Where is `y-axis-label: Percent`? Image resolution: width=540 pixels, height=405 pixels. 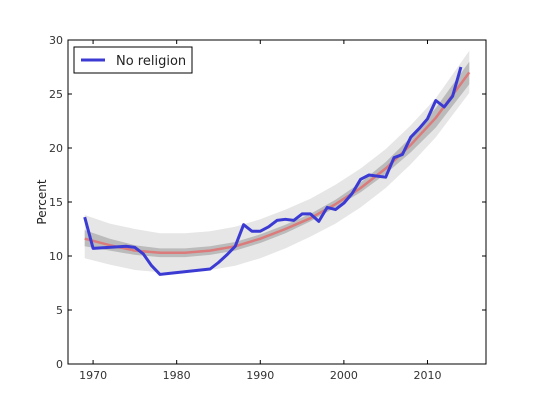 y-axis-label: Percent is located at coordinates (42, 201).